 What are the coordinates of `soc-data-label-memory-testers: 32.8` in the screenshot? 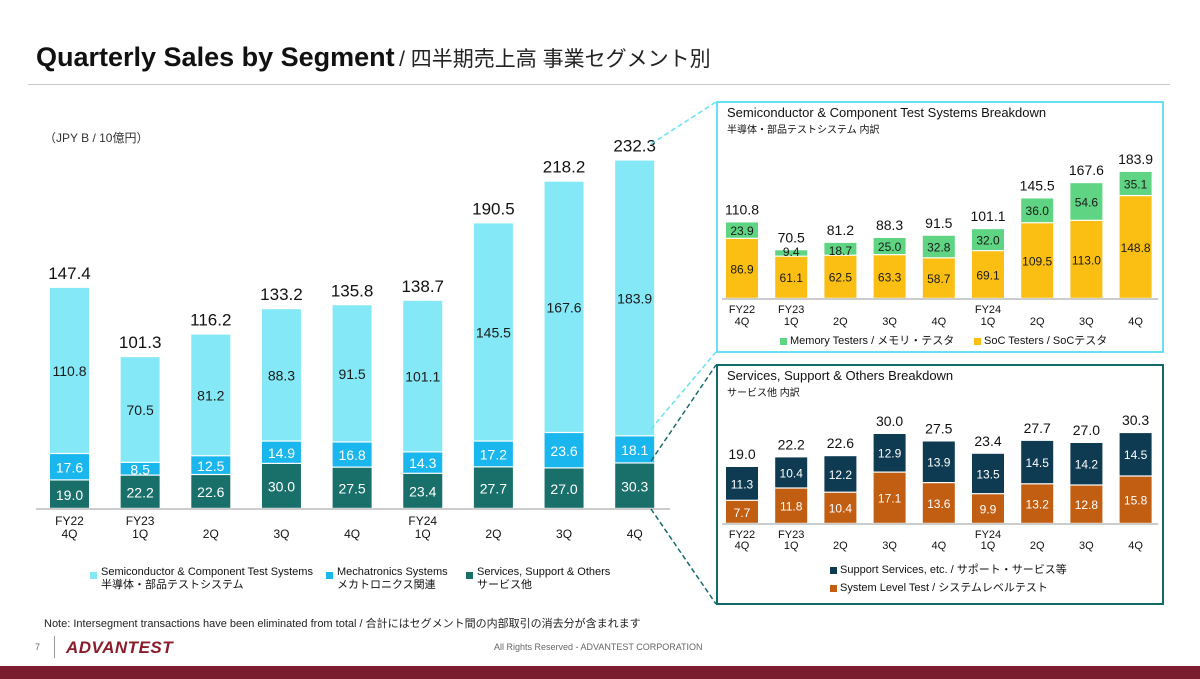 It's located at (939, 247).